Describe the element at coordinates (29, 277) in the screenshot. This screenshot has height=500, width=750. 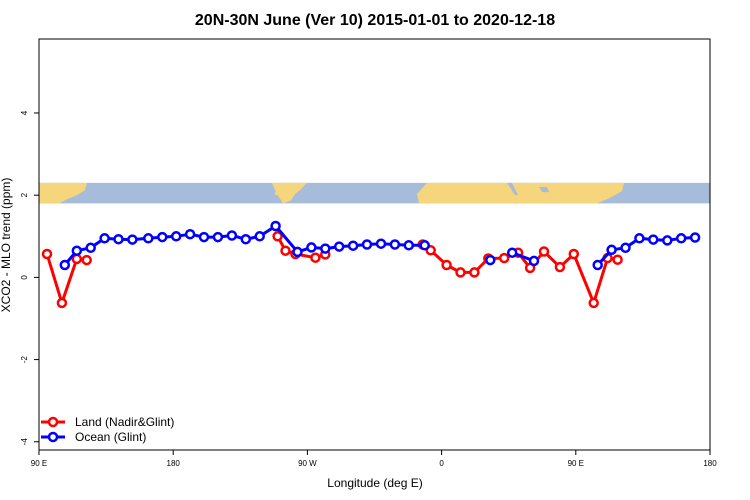
I see `y-axis: -4 -2 0 2 4` at that location.